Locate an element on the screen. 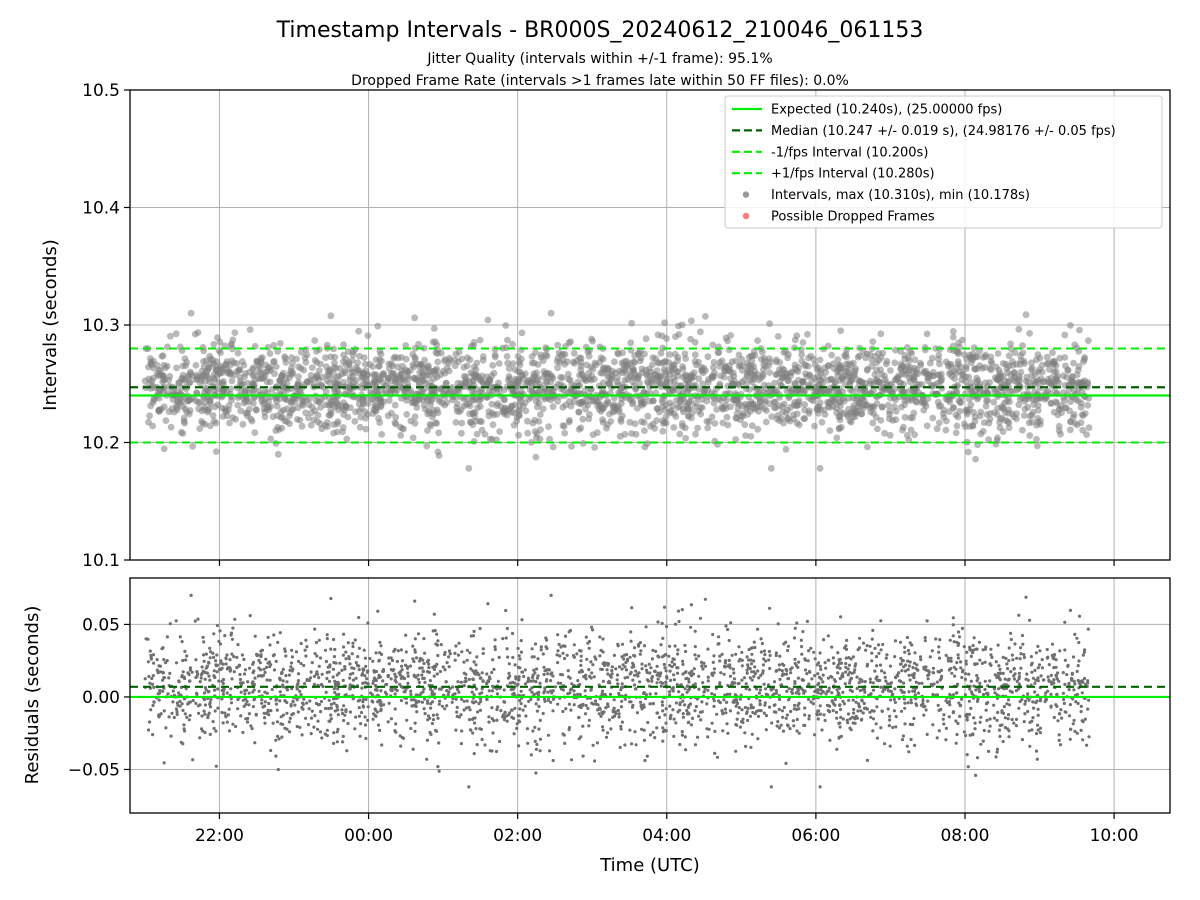 The width and height of the screenshot is (1200, 900). y-tick-label: 10.3 is located at coordinates (101, 326).